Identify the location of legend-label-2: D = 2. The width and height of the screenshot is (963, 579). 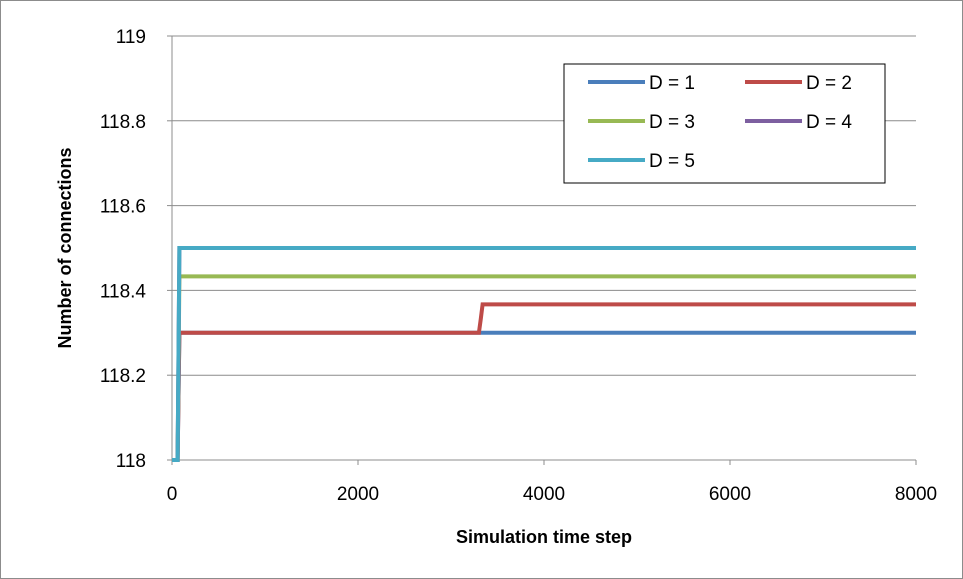
(829, 83).